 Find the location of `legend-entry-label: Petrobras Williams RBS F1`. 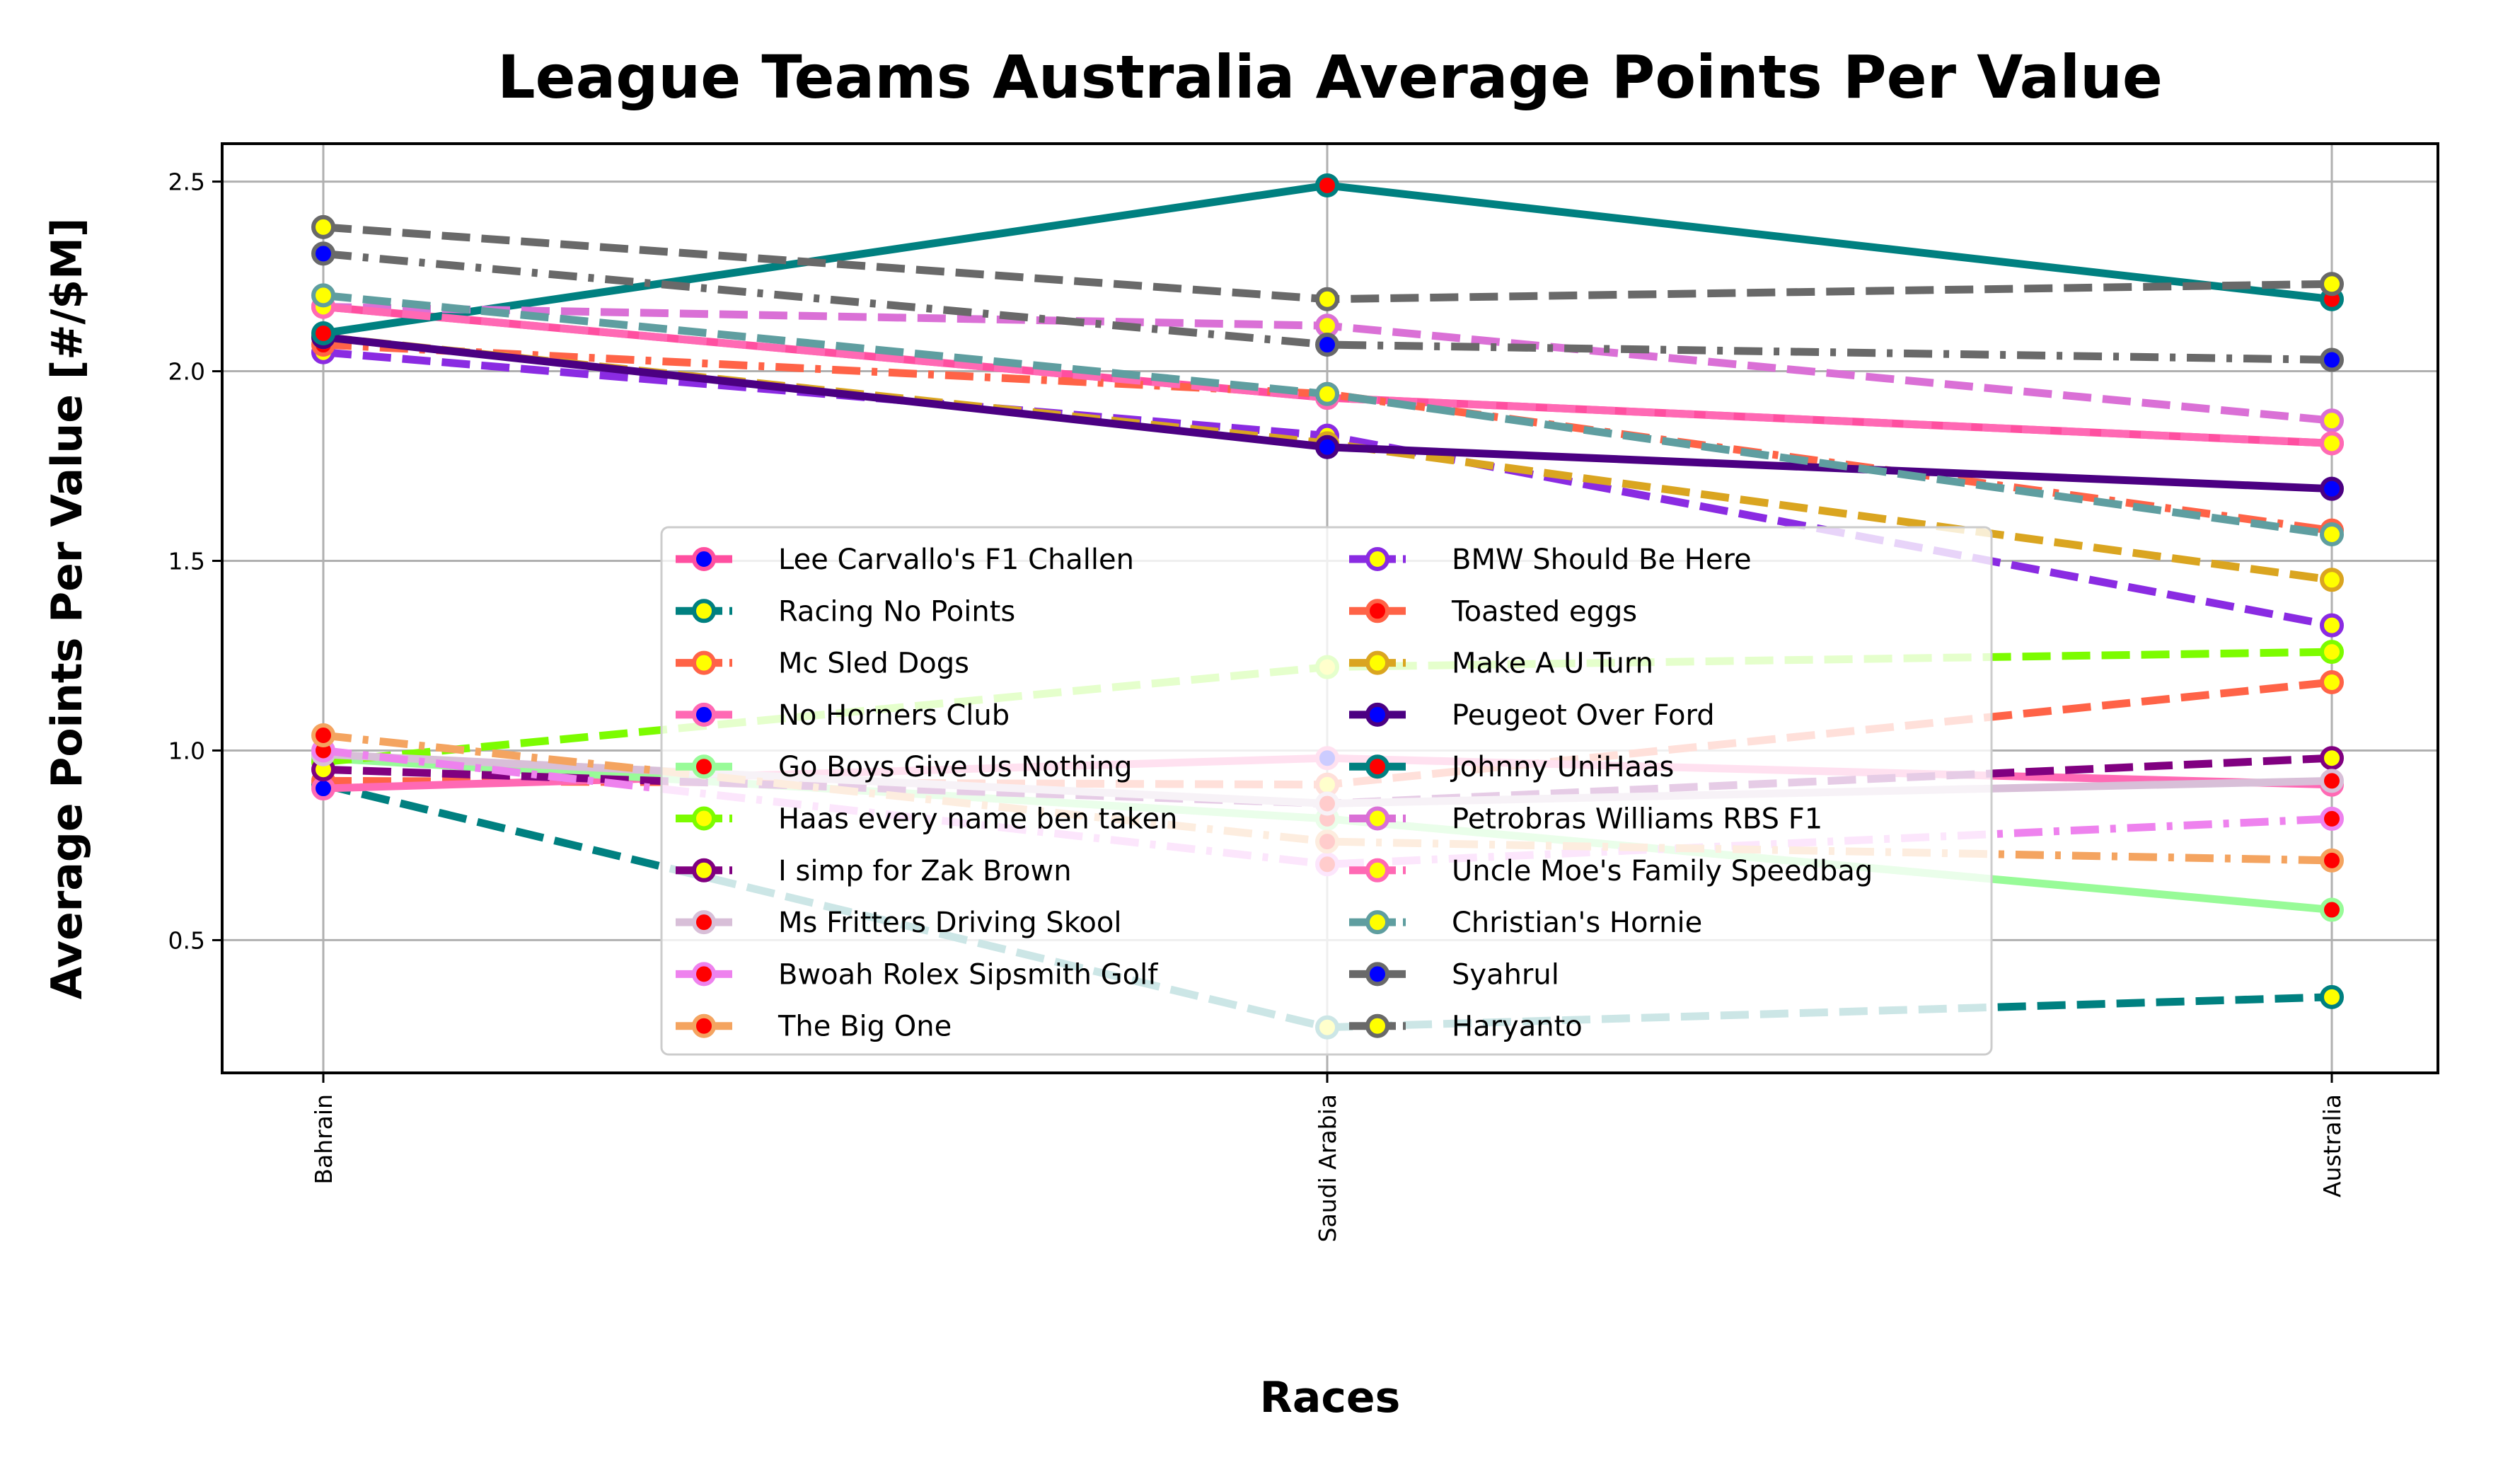

legend-entry-label: Petrobras Williams RBS F1 is located at coordinates (1637, 819).